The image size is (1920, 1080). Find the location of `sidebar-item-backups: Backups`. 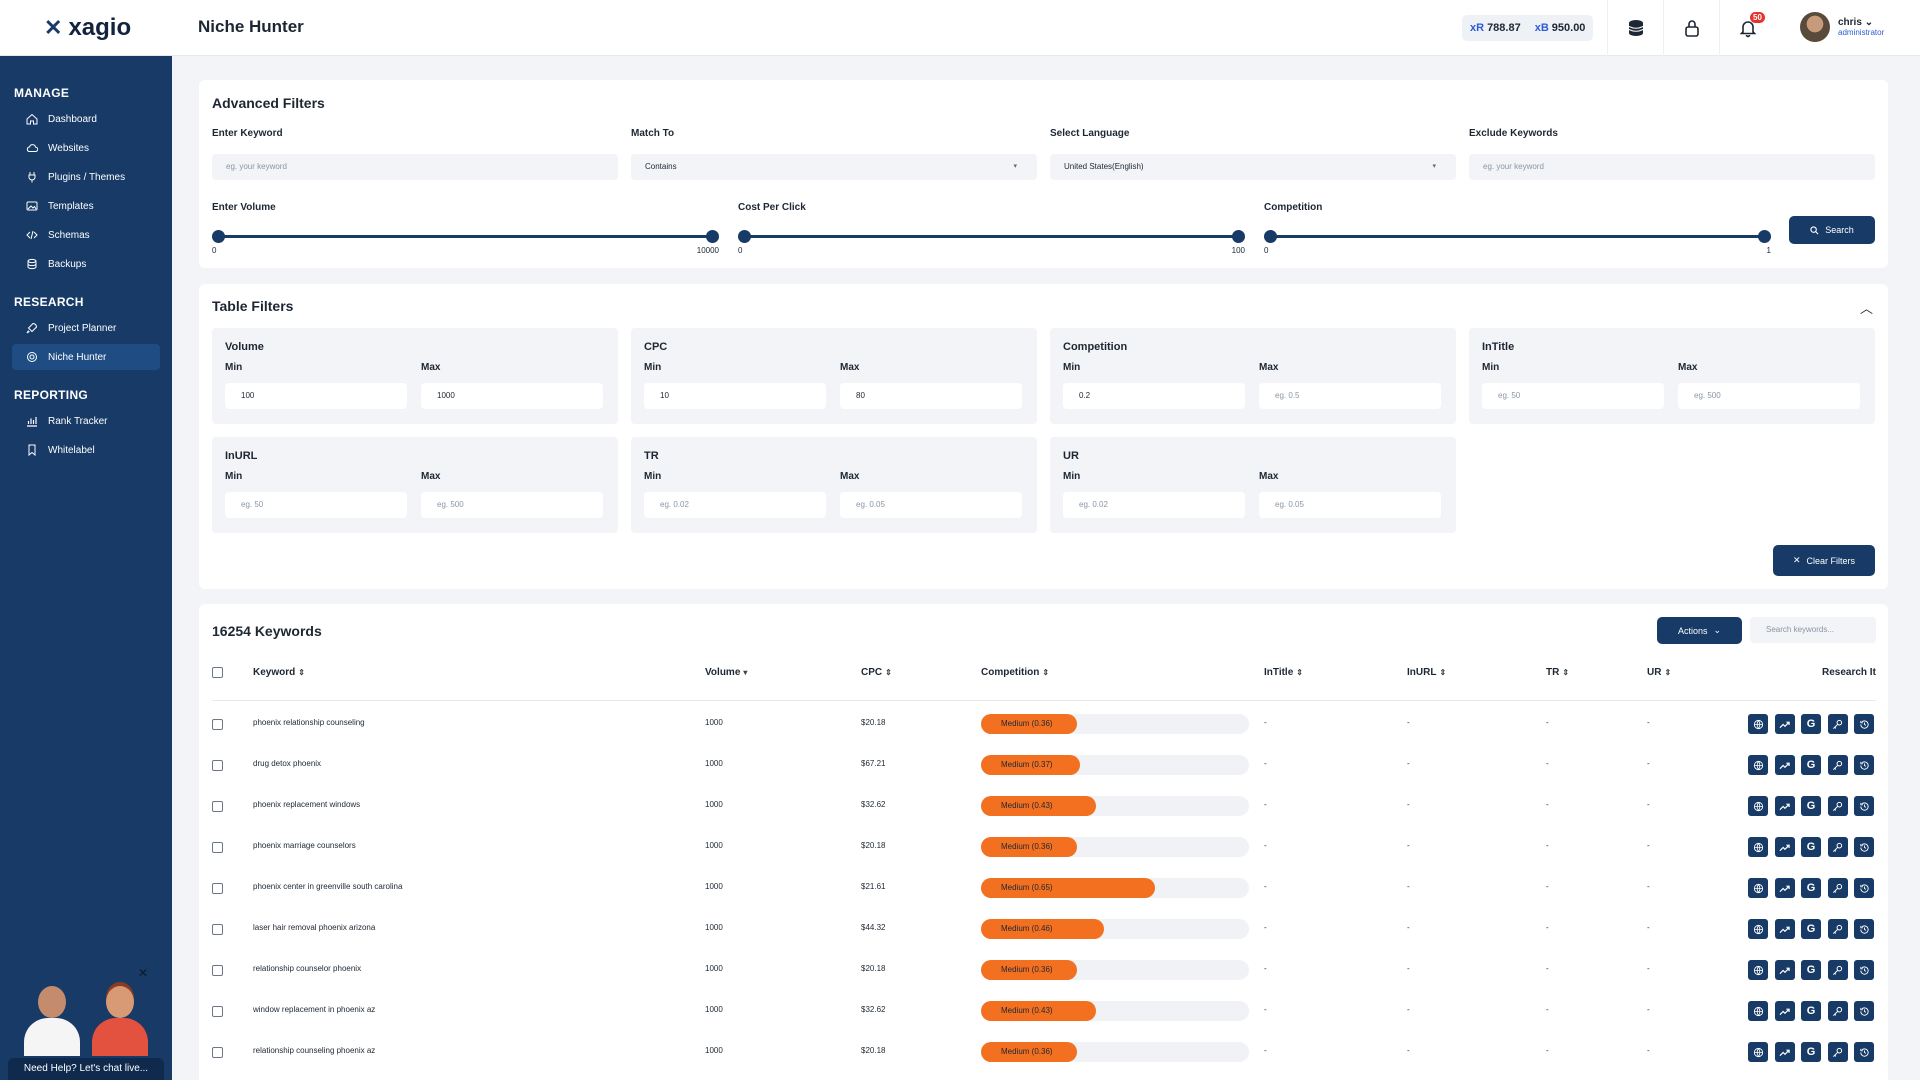

sidebar-item-backups: Backups is located at coordinates (86, 264).